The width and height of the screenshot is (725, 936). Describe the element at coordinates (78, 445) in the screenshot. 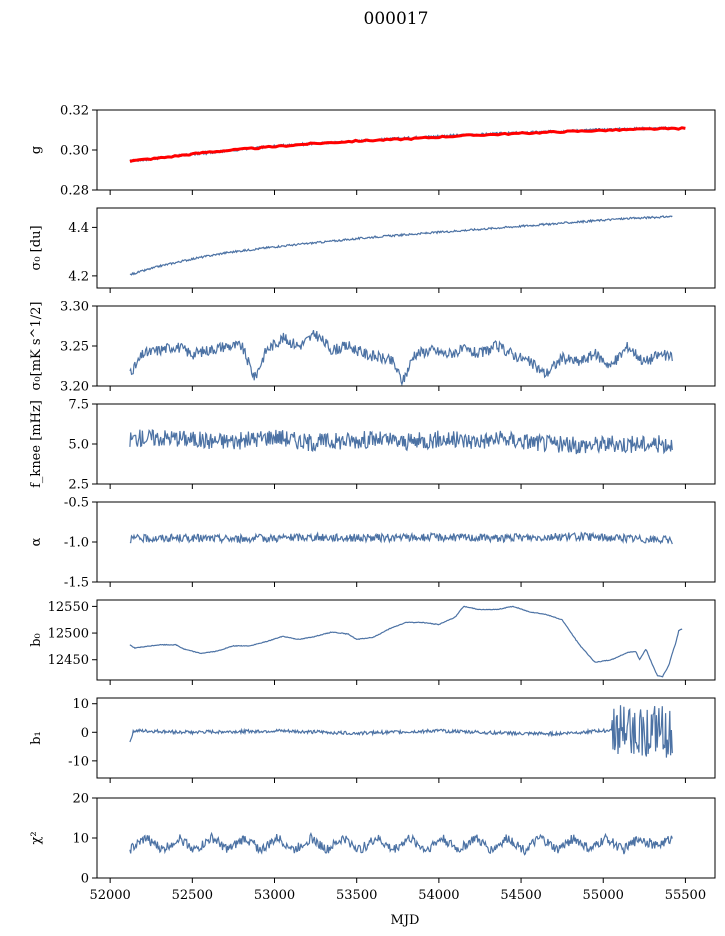

I see `y-tick-label: 5.0` at that location.